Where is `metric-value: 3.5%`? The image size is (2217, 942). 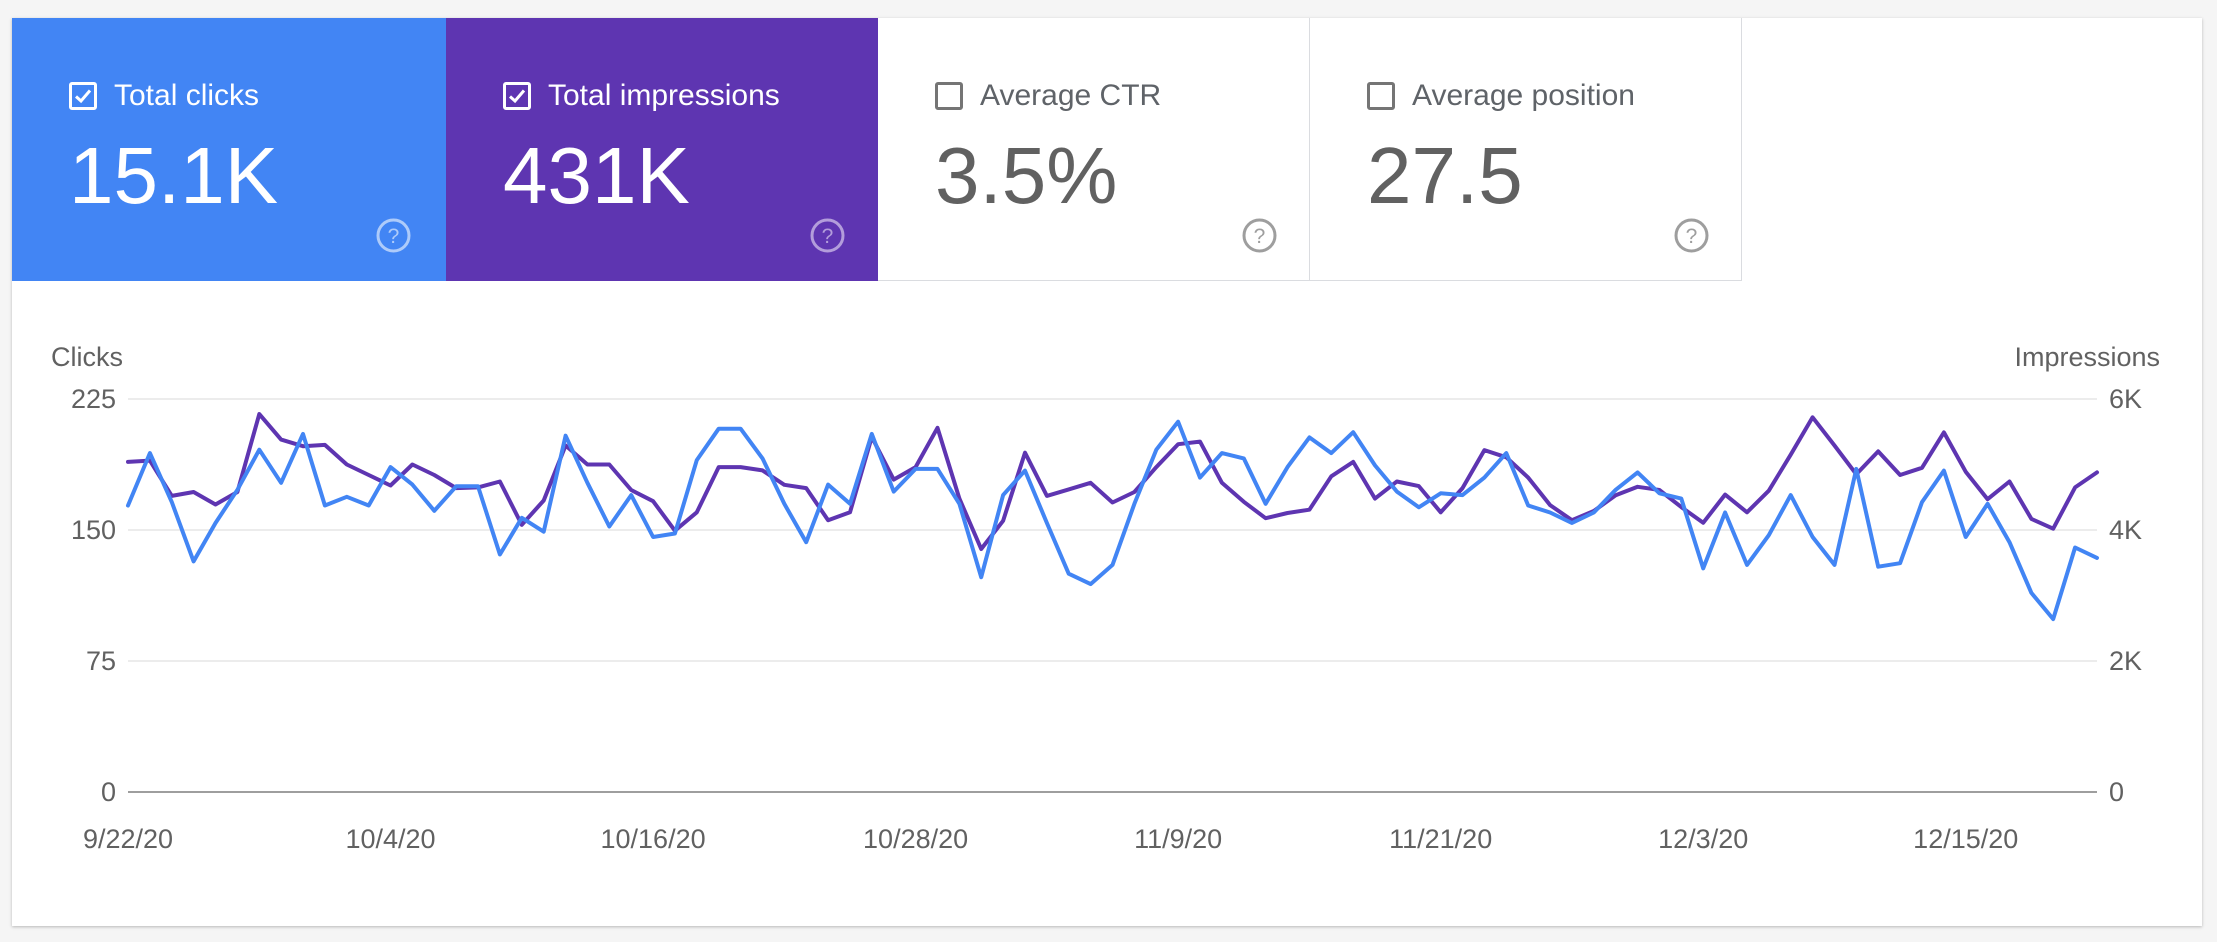 metric-value: 3.5% is located at coordinates (1026, 175).